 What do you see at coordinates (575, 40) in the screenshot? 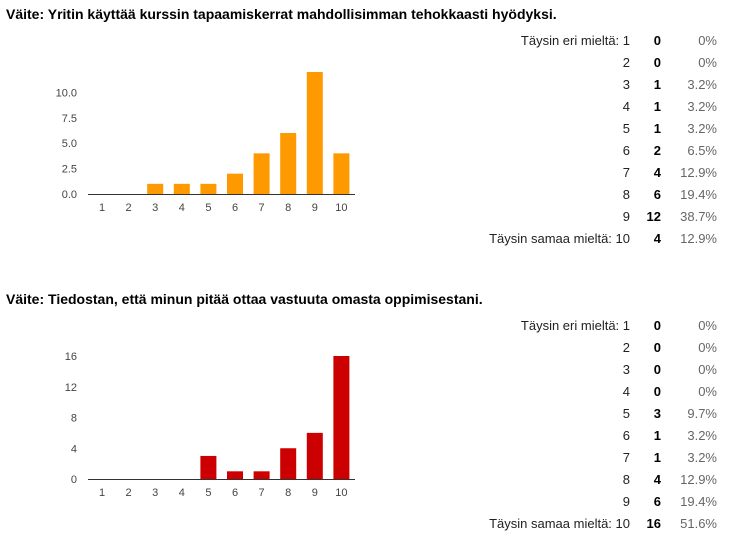
I see `row-label: Täysin eri mieltä: 1` at bounding box center [575, 40].